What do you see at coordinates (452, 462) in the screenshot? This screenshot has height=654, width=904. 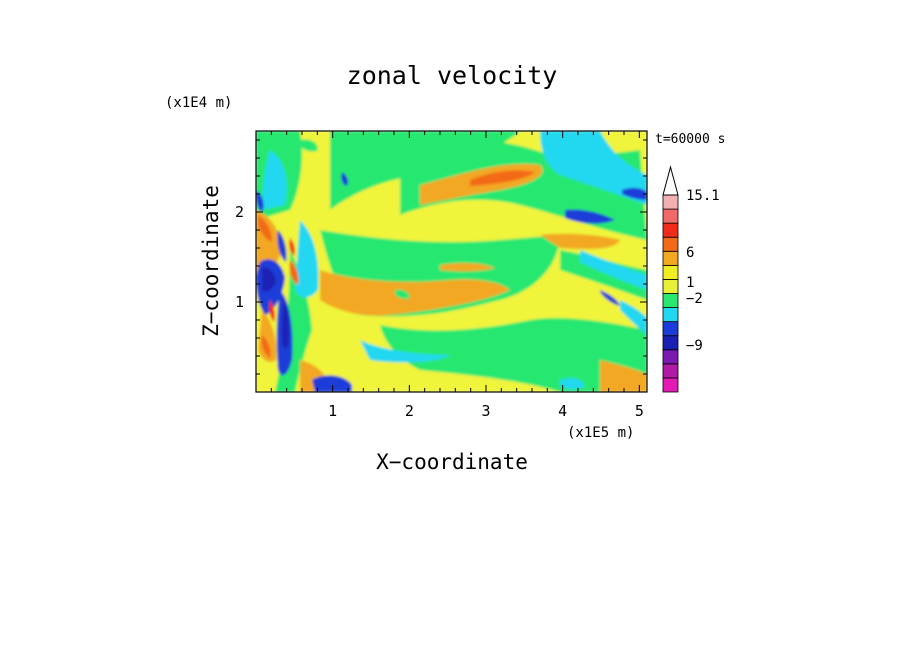 I see `x-axis-label: X−coordinate` at bounding box center [452, 462].